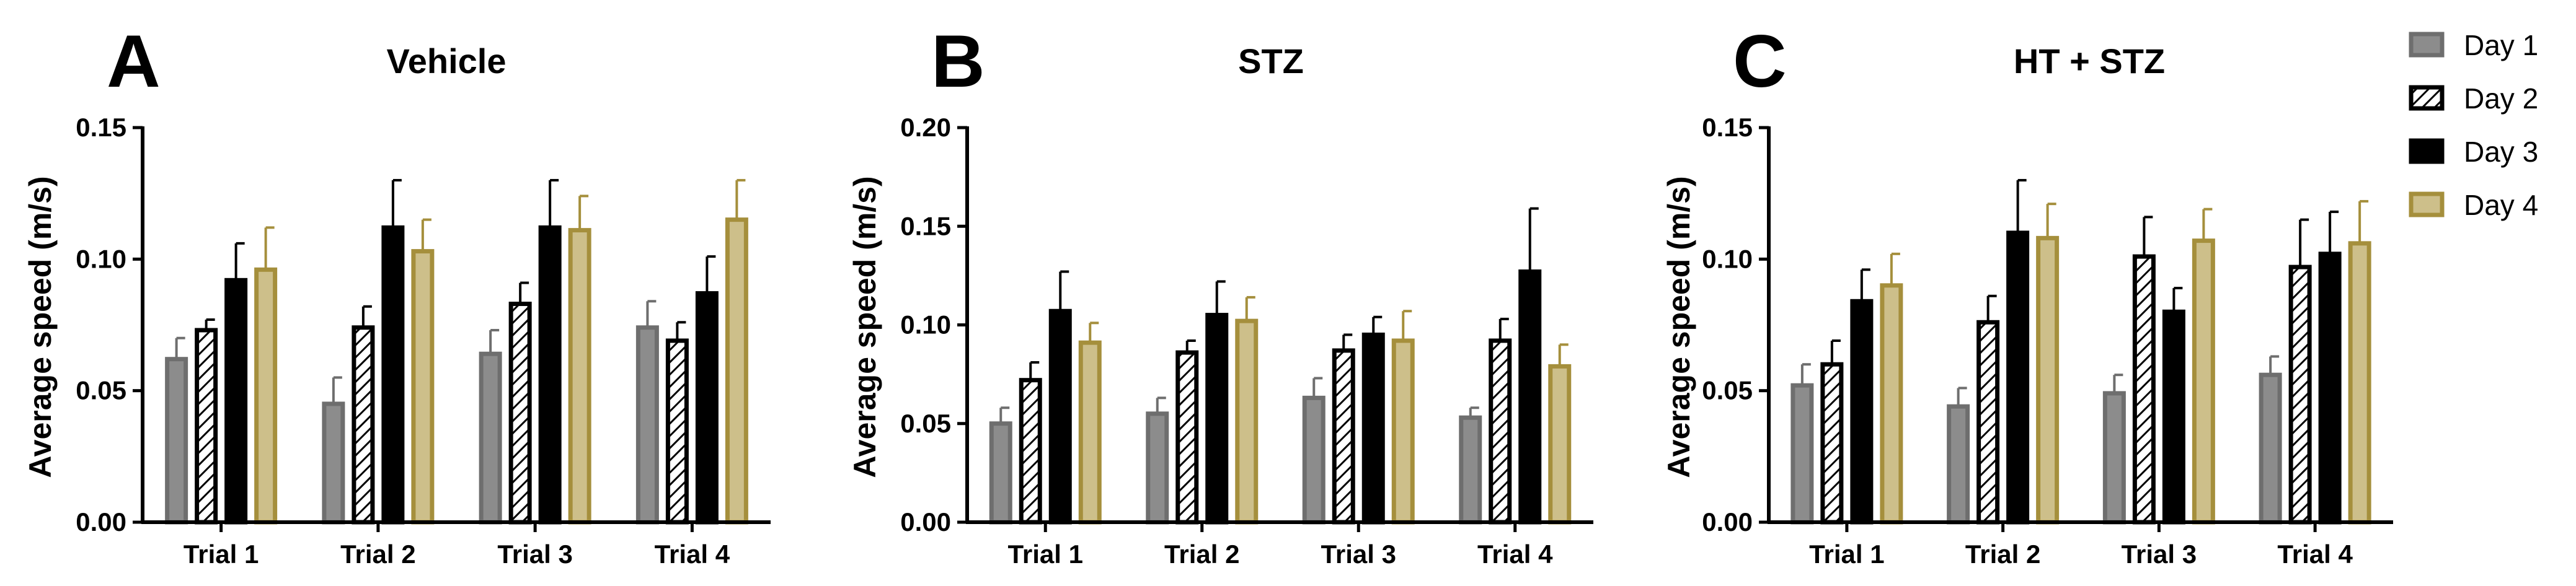 Image resolution: width=2576 pixels, height=586 pixels. What do you see at coordinates (1727, 258) in the screenshot?
I see `y-tick-label-ht-stz-2: 0.10` at bounding box center [1727, 258].